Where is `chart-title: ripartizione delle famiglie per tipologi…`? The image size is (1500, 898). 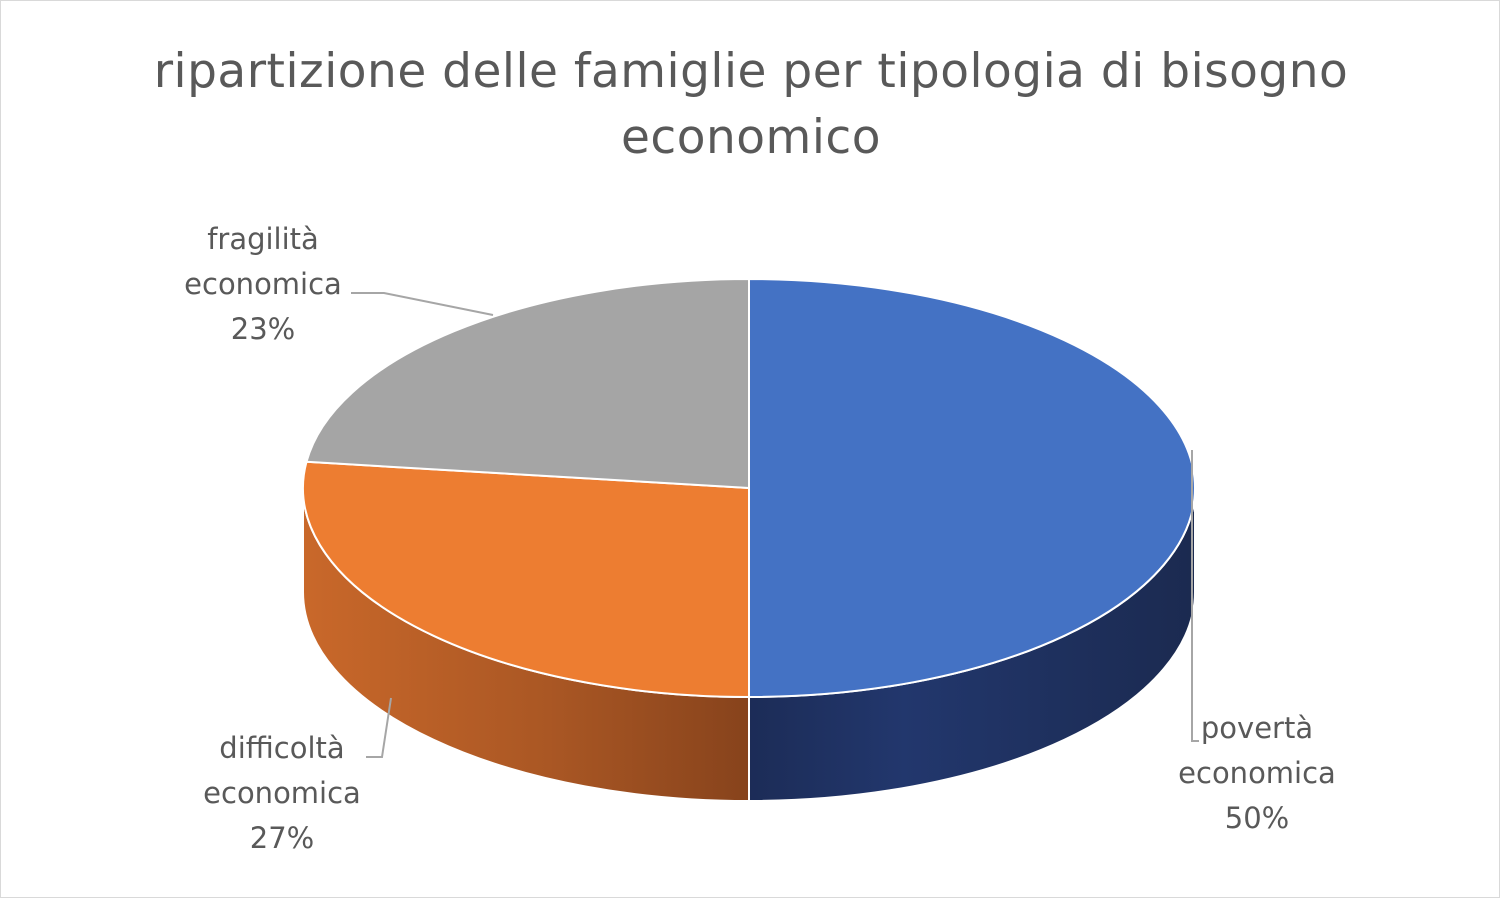
chart-title: ripartizione delle famiglie per tipologi… is located at coordinates (751, 104).